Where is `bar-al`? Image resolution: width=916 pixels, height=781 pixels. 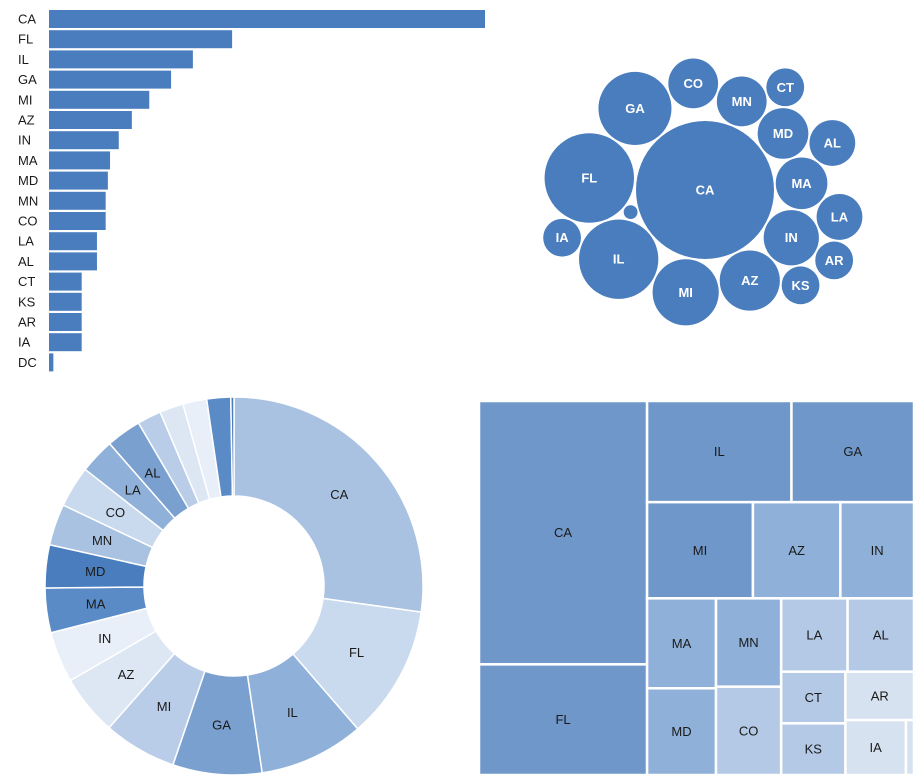
bar-al is located at coordinates (73, 261).